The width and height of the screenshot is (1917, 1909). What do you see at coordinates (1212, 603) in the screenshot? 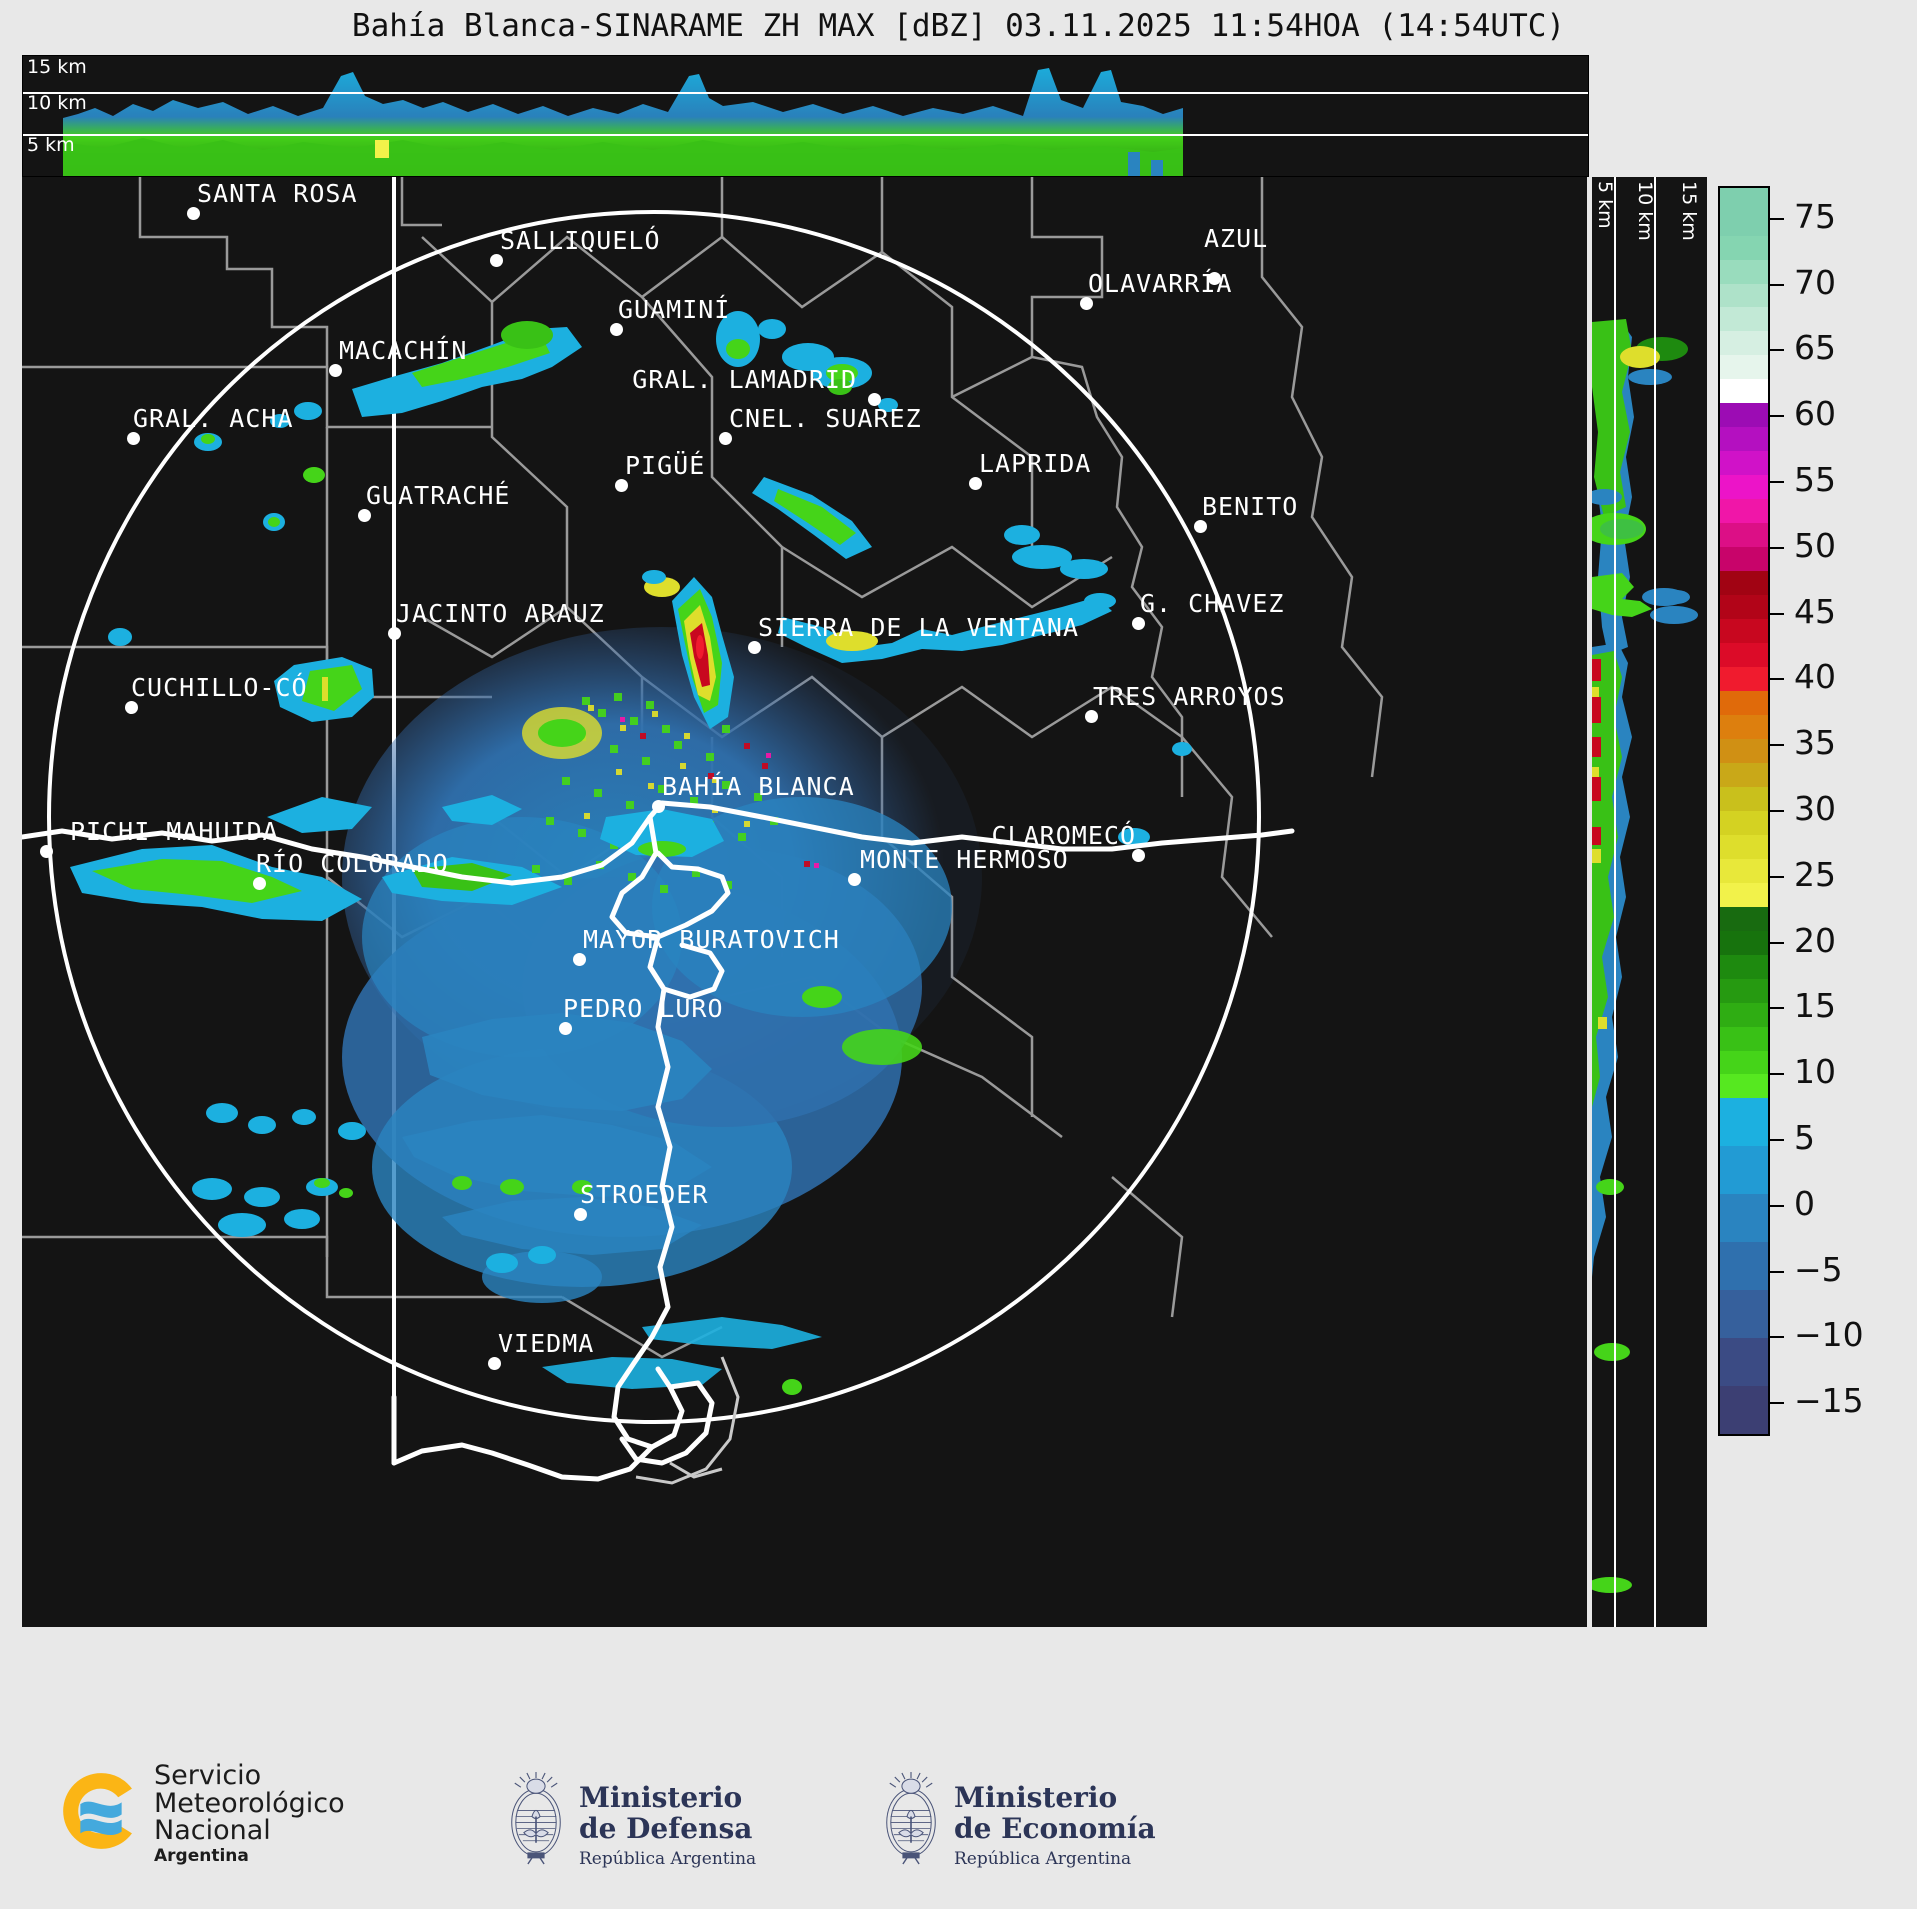
I see `city-label: G. CHAVEZ` at bounding box center [1212, 603].